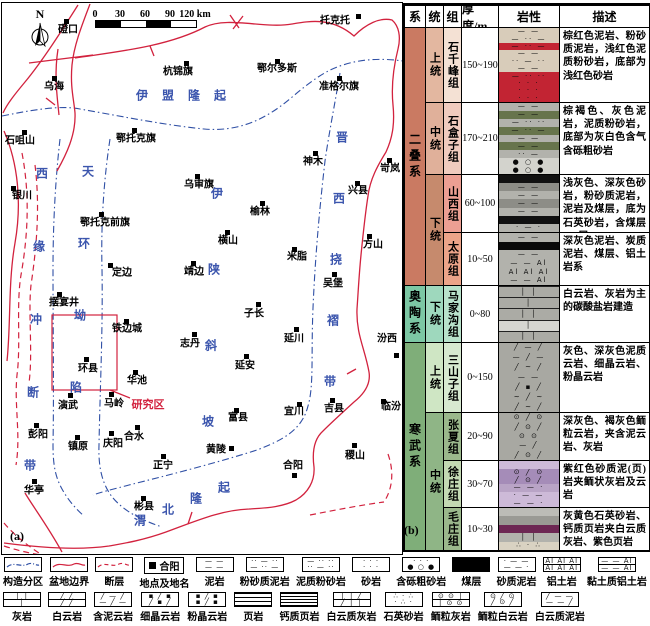 The image size is (650, 626). What do you see at coordinates (529, 436) in the screenshot?
I see `strat-lithology-cell: ⊙ ╱ ⊙ ╱ ⊙ ╱ ⊙ ⊙ — ╱ ╱ ⊙ ╱` at bounding box center [529, 436].